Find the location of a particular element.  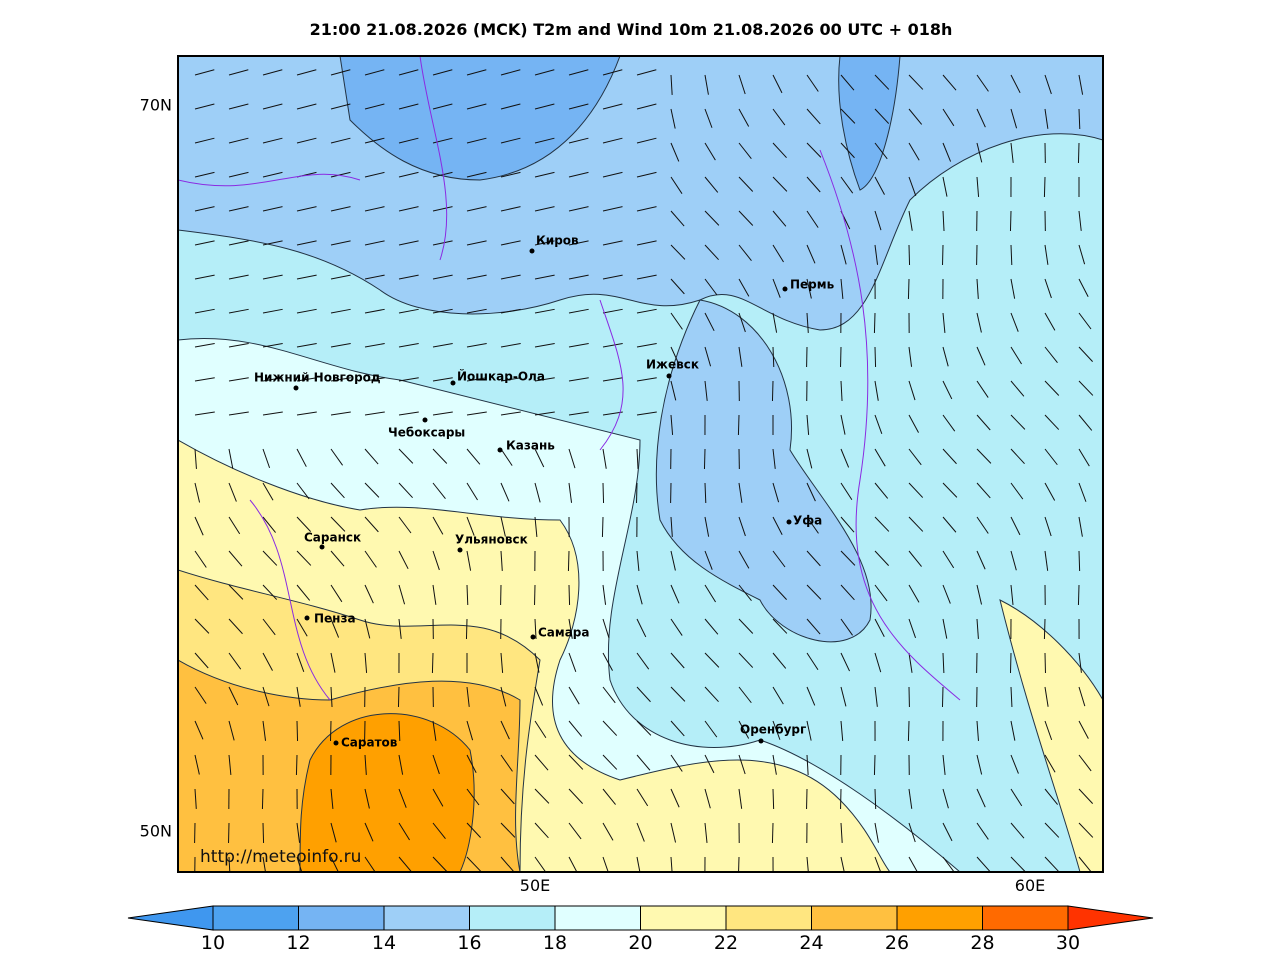

city-label: Уфа is located at coordinates (807, 521).